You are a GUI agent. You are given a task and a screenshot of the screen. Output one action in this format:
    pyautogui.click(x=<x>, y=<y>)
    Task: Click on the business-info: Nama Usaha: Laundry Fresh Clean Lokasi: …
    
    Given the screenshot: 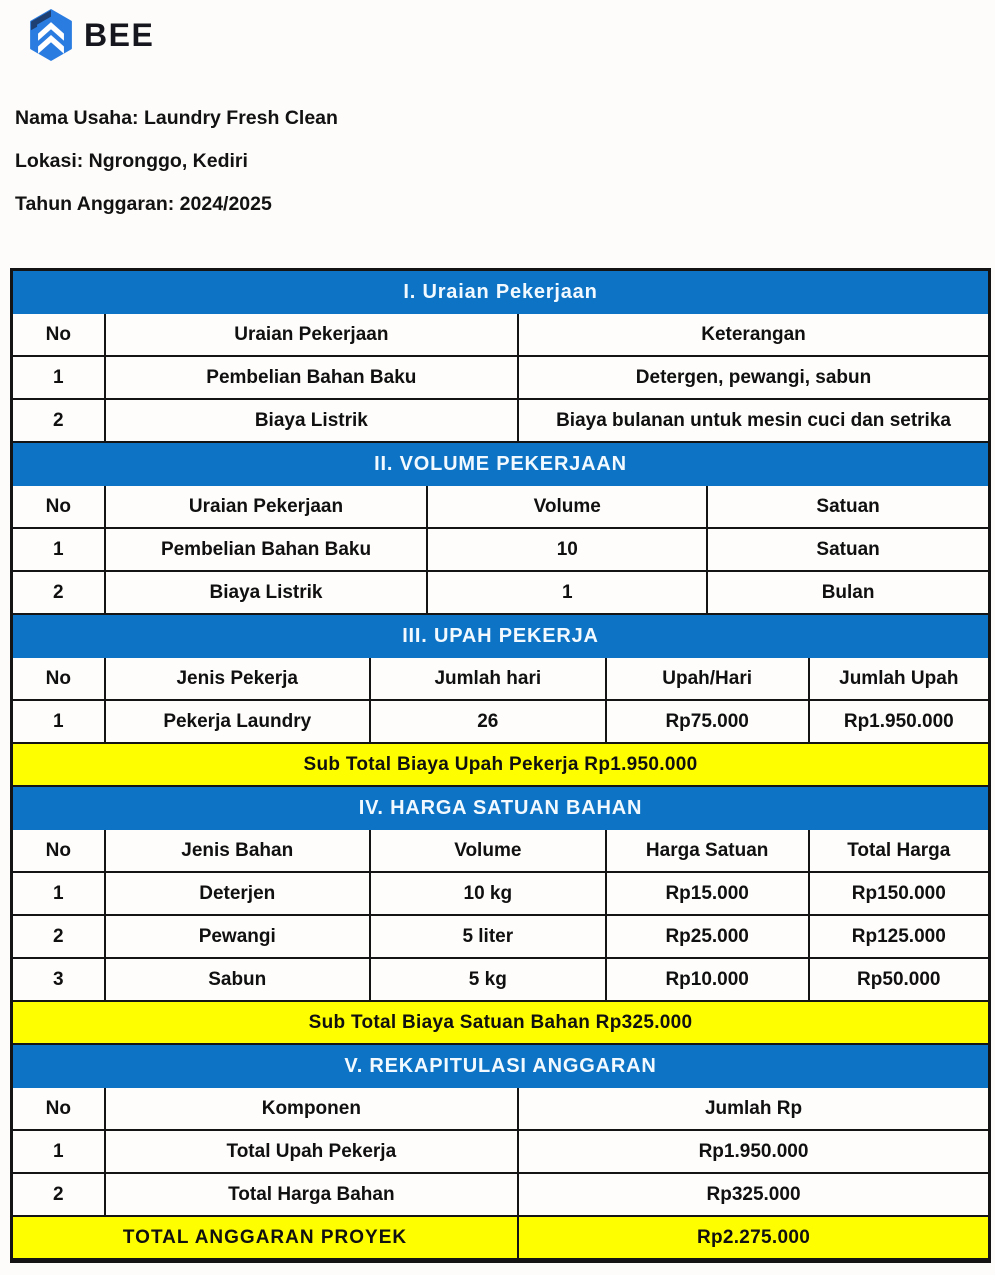 What is the action you would take?
    pyautogui.click(x=176, y=161)
    